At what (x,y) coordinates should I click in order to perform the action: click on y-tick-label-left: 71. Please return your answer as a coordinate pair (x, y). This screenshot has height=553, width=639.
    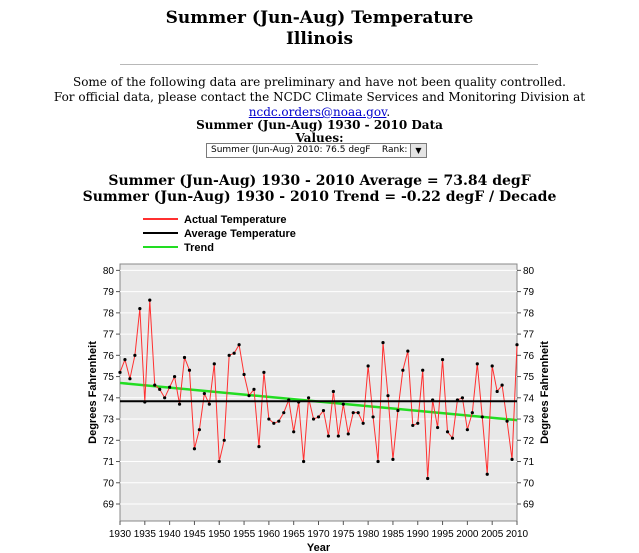
    Looking at the image, I should click on (109, 462).